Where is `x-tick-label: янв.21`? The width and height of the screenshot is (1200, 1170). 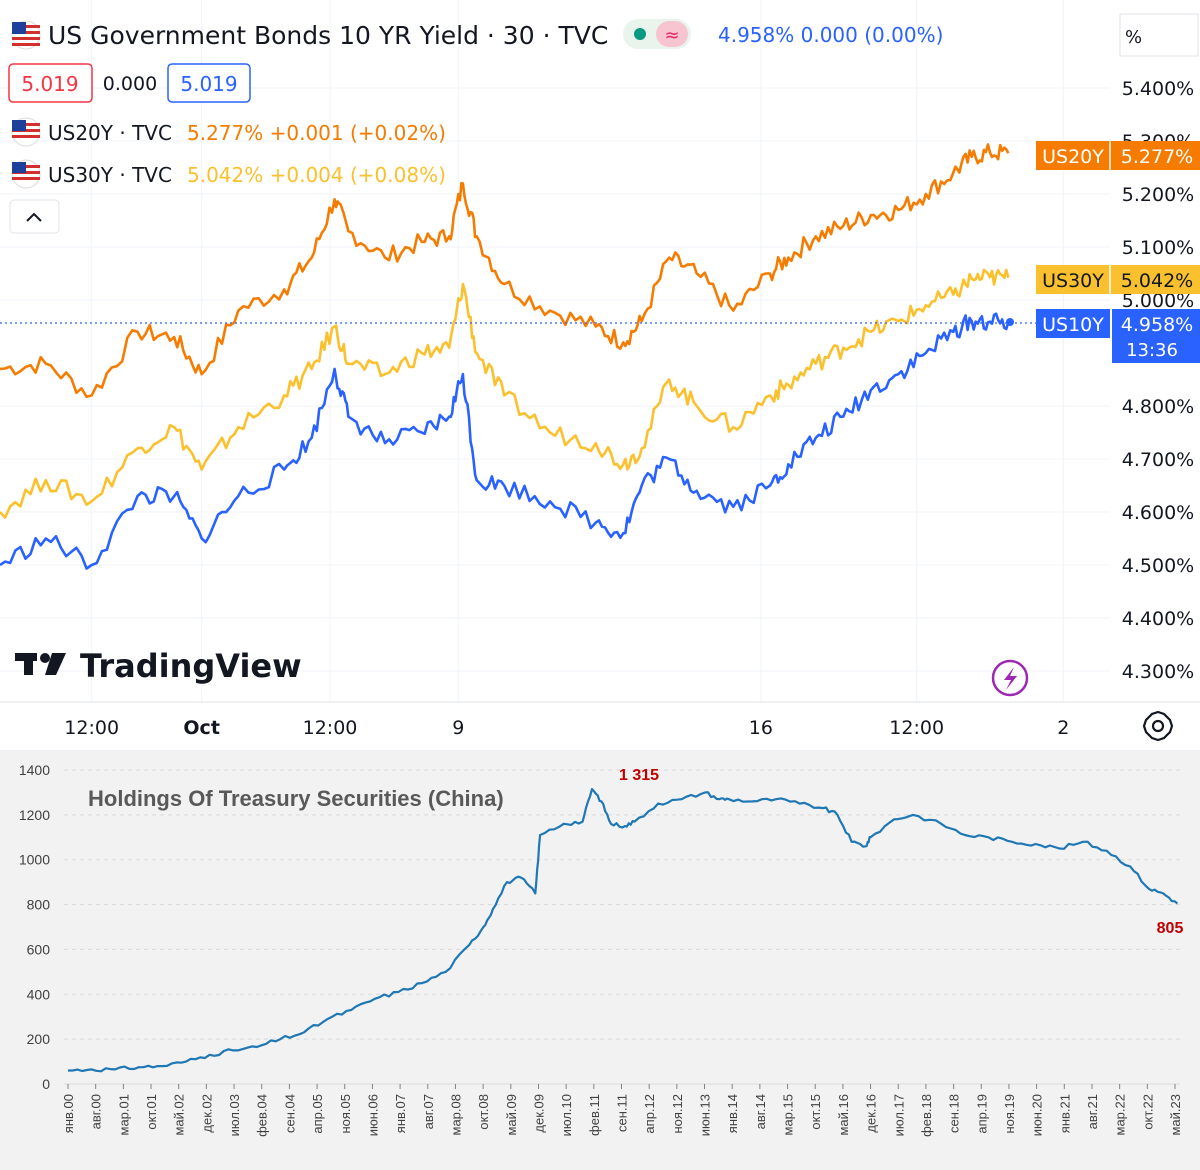 x-tick-label: янв.21 is located at coordinates (1064, 1113).